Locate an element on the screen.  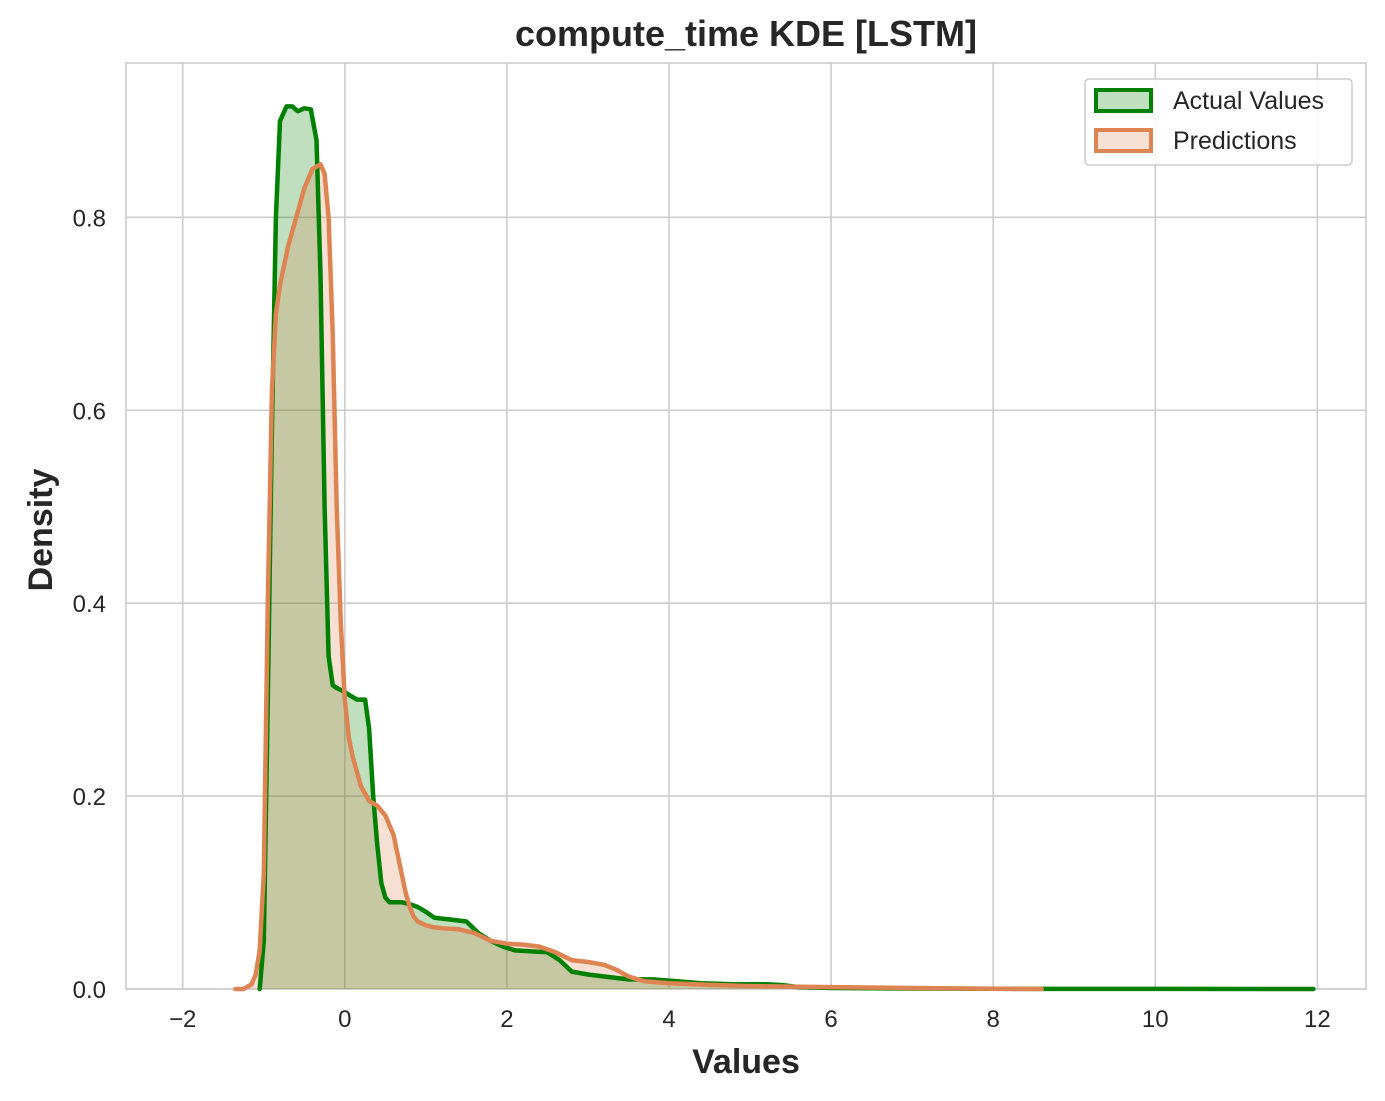
x-tick-label: 6 is located at coordinates (830, 1019).